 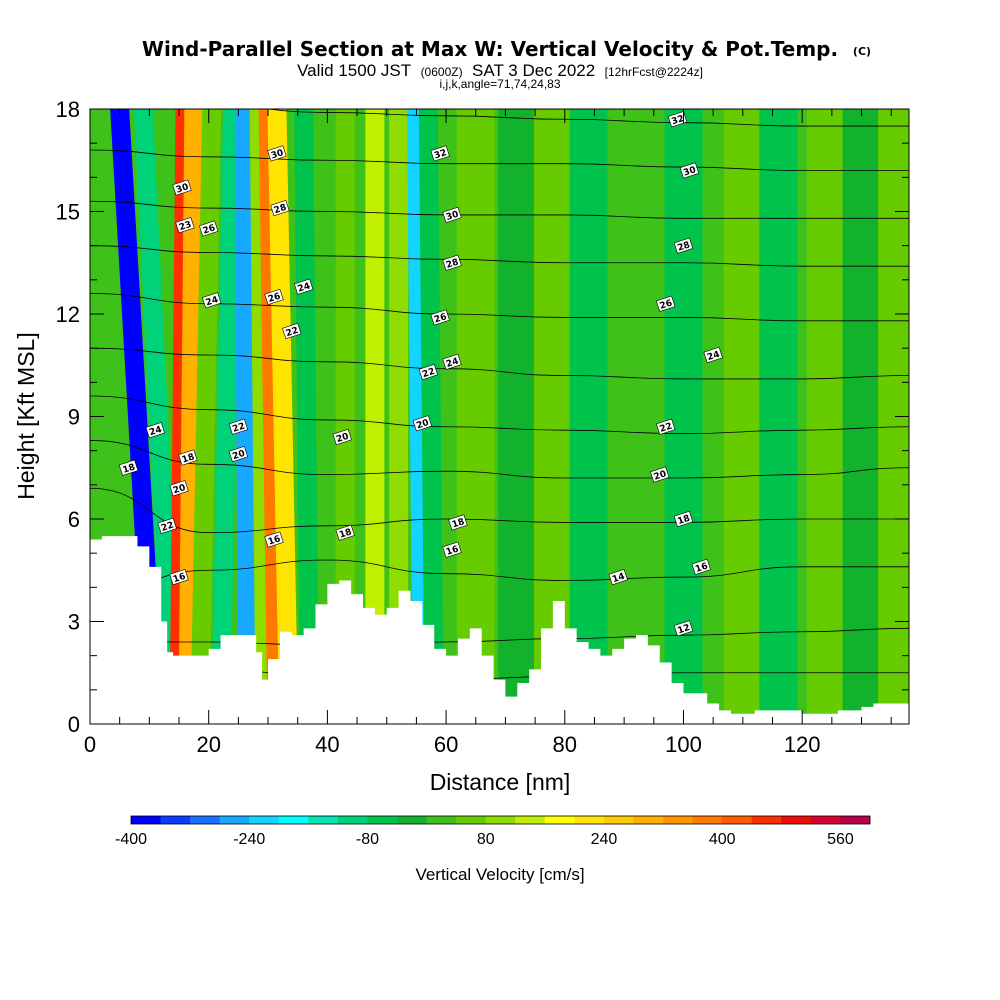 What do you see at coordinates (238, 426) in the screenshot?
I see `contour-label-10: 22` at bounding box center [238, 426].